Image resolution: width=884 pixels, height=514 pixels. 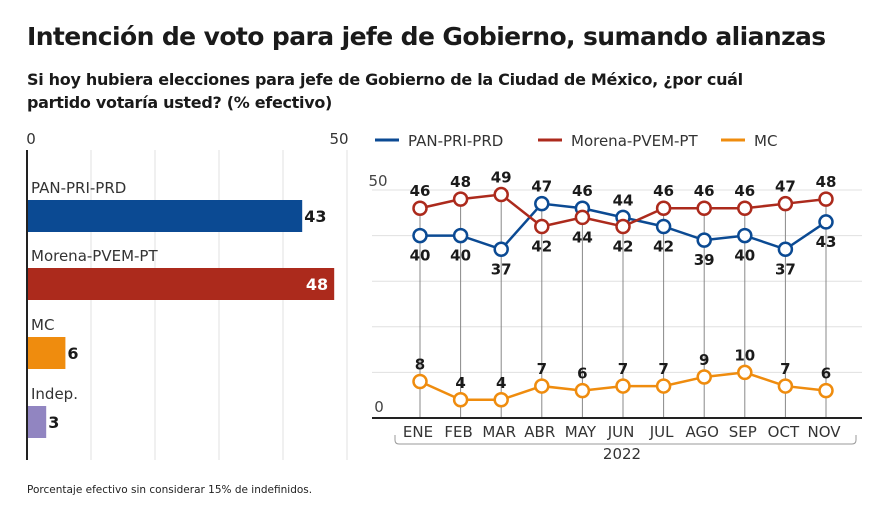 What do you see at coordinates (622, 454) in the screenshot?
I see `x-group-label: 2022` at bounding box center [622, 454].